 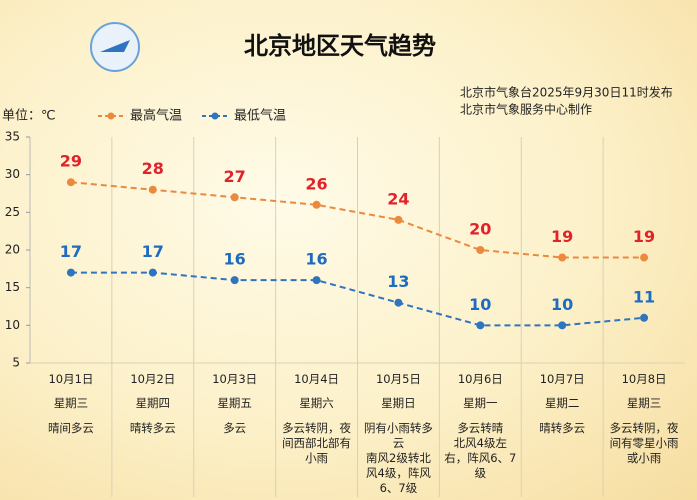 I want to click on weekday: 星期二, so click(x=562, y=403).